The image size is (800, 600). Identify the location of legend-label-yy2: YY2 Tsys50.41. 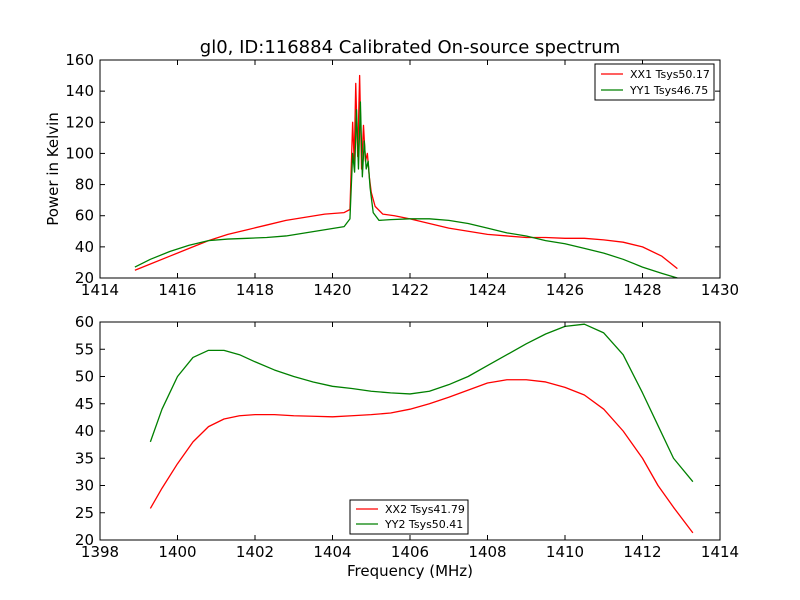
(423, 524).